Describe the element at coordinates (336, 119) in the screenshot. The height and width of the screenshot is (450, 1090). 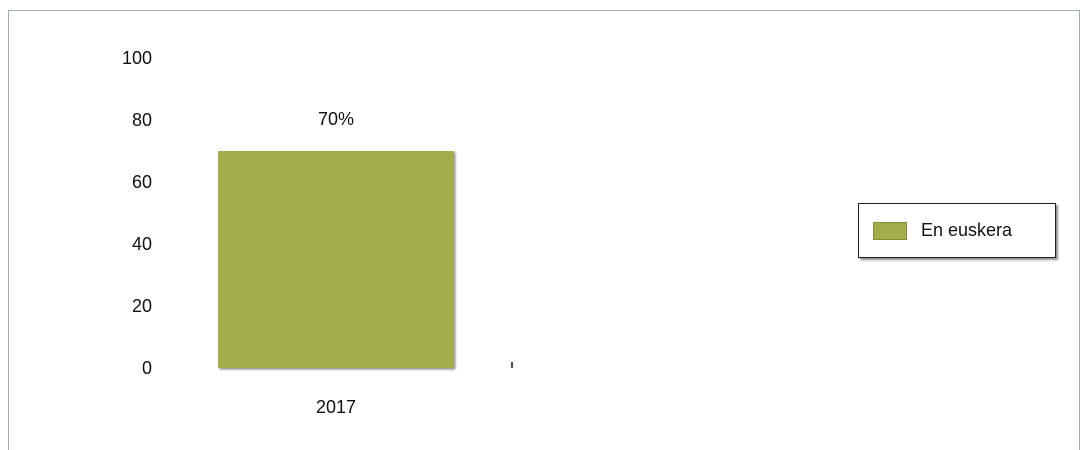
I see `data-label: 70%` at that location.